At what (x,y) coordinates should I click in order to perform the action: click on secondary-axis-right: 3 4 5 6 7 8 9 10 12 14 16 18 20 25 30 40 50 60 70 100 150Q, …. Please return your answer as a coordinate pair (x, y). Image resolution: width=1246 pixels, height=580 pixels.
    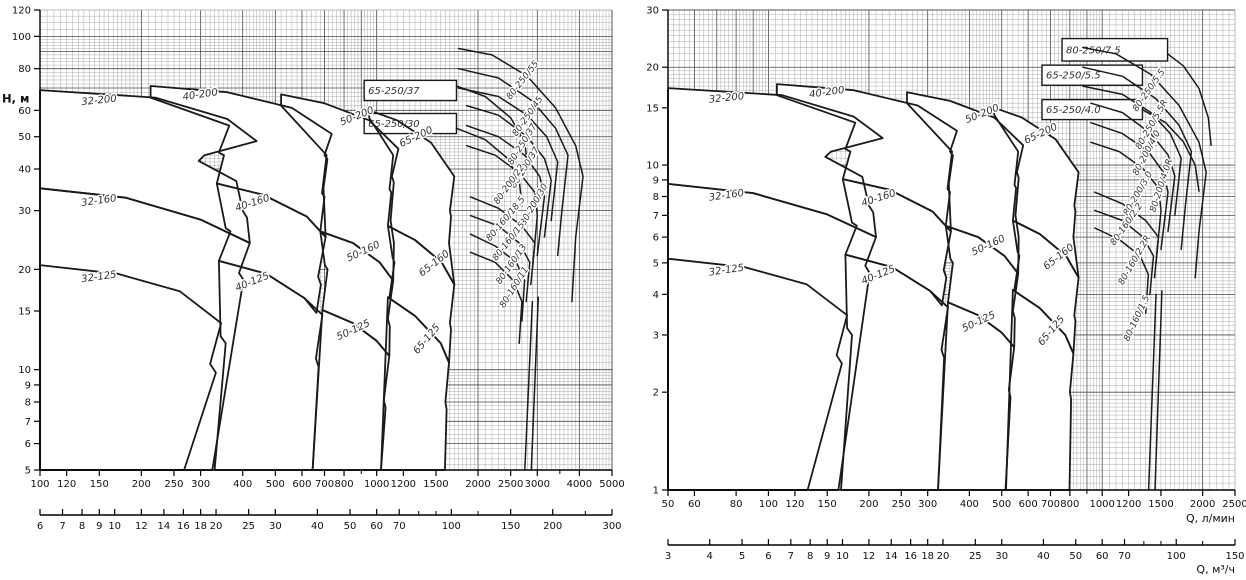
    Looking at the image, I should click on (955, 557).